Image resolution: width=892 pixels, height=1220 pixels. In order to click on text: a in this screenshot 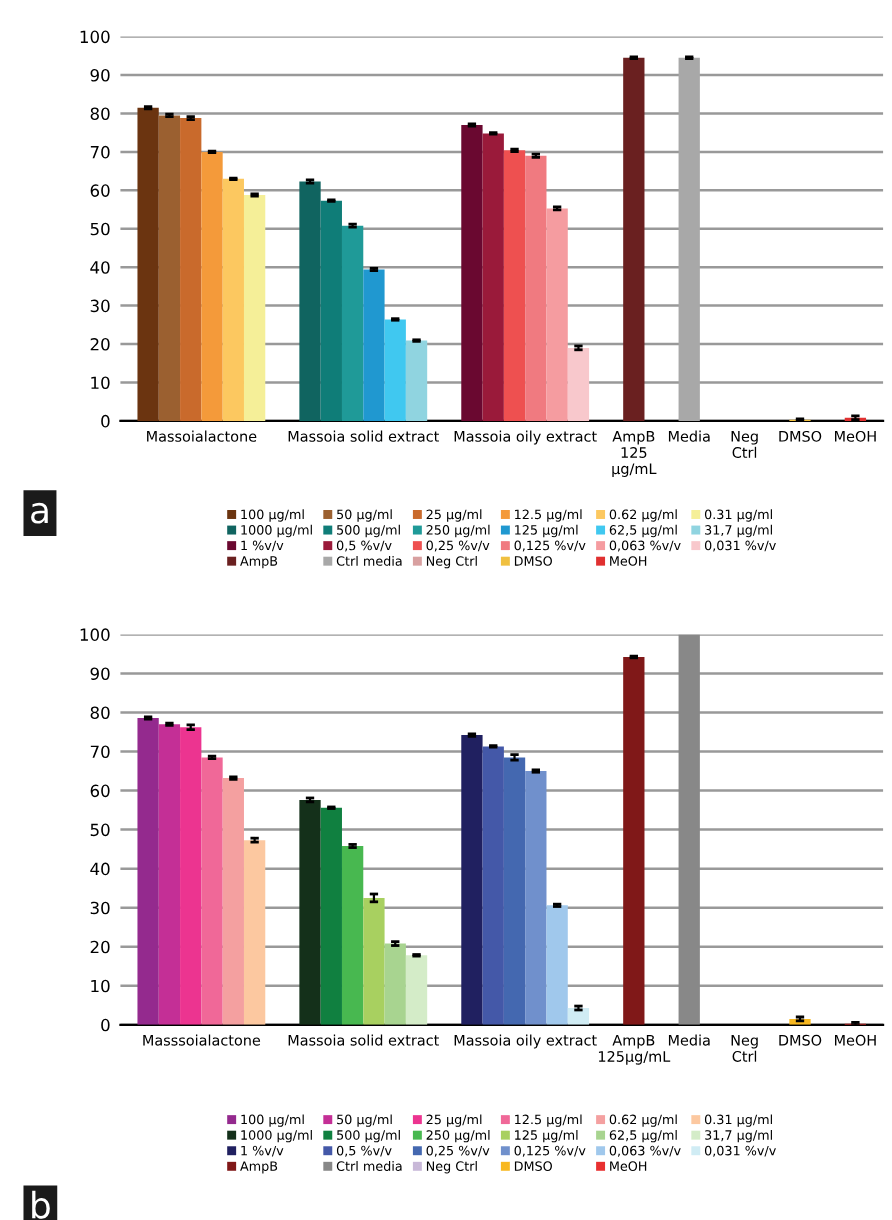, I will do `click(39, 513)`.